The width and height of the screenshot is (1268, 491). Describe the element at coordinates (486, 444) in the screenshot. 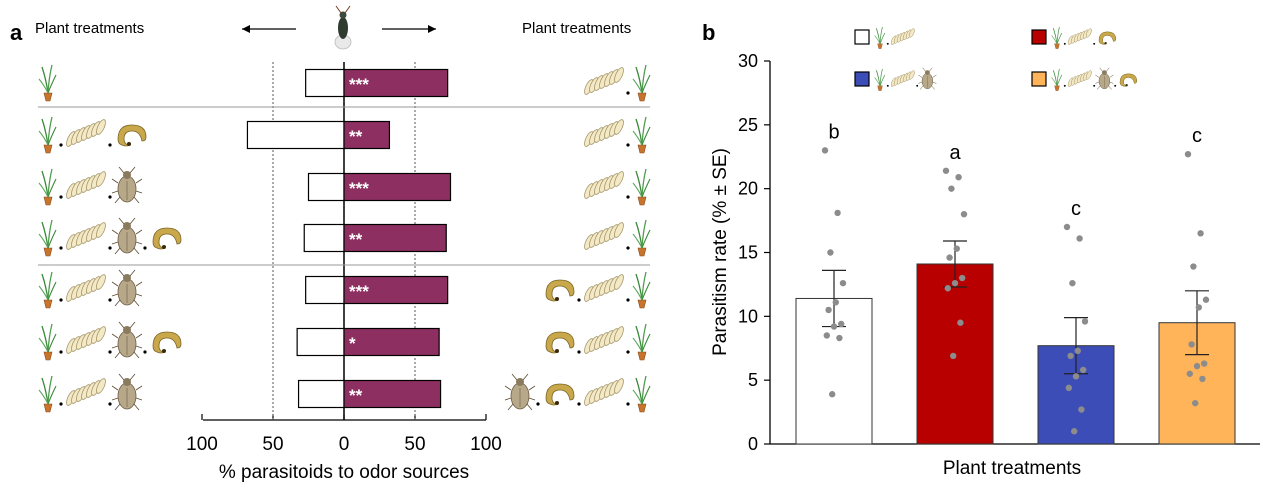

I see `panel-a-tick-label: 100` at that location.